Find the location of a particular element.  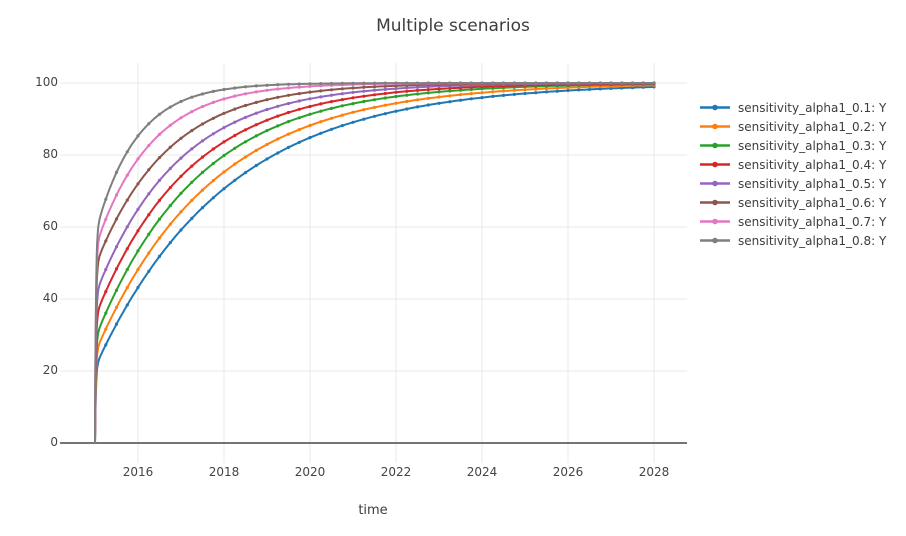

x-tick-label: 2022 is located at coordinates (396, 472).